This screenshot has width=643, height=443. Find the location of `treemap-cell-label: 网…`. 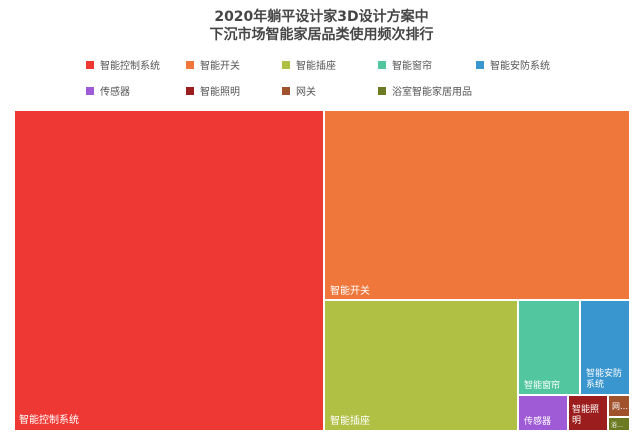

treemap-cell-label: 网… is located at coordinates (620, 406).